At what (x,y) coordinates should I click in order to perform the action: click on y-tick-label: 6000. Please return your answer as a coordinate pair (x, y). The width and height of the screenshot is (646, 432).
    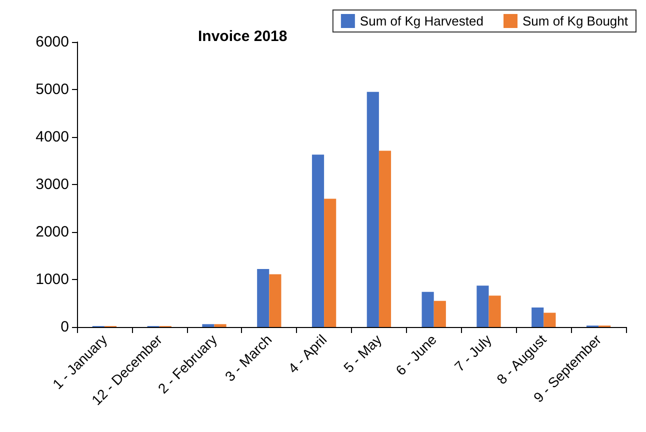
    Looking at the image, I should click on (52, 42).